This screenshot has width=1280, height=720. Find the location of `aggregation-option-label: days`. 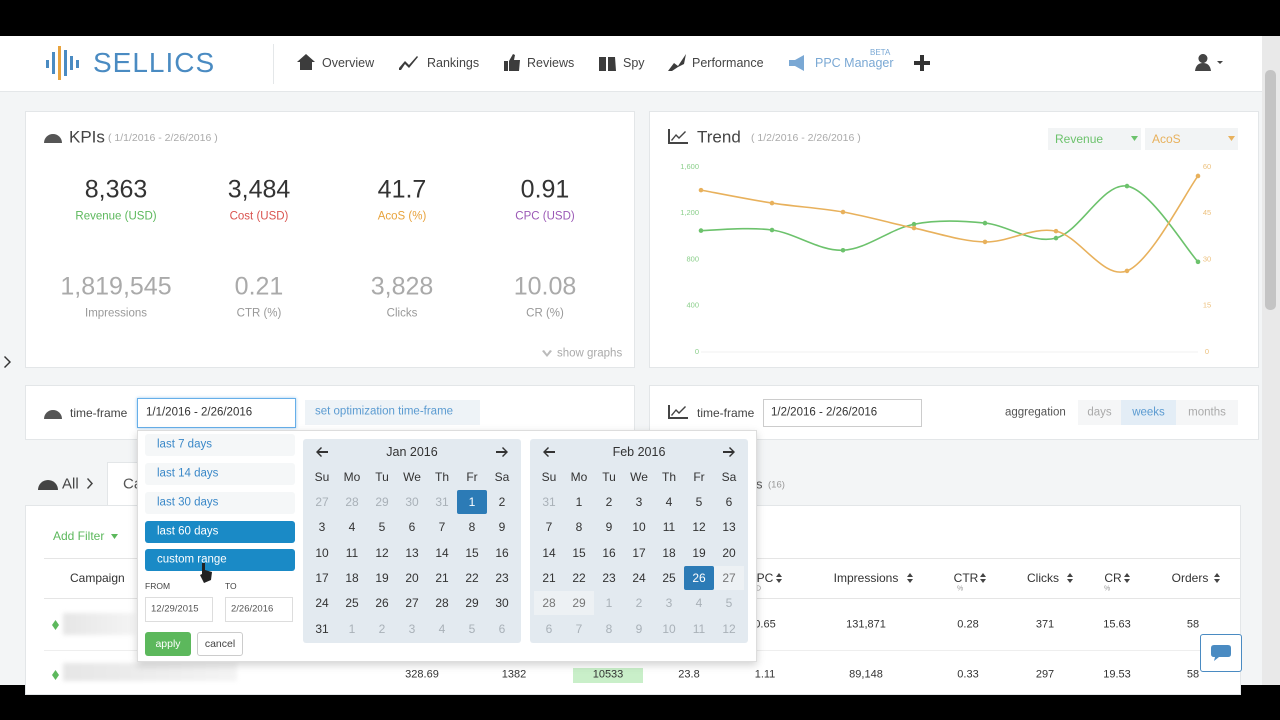

aggregation-option-label: days is located at coordinates (1099, 412).